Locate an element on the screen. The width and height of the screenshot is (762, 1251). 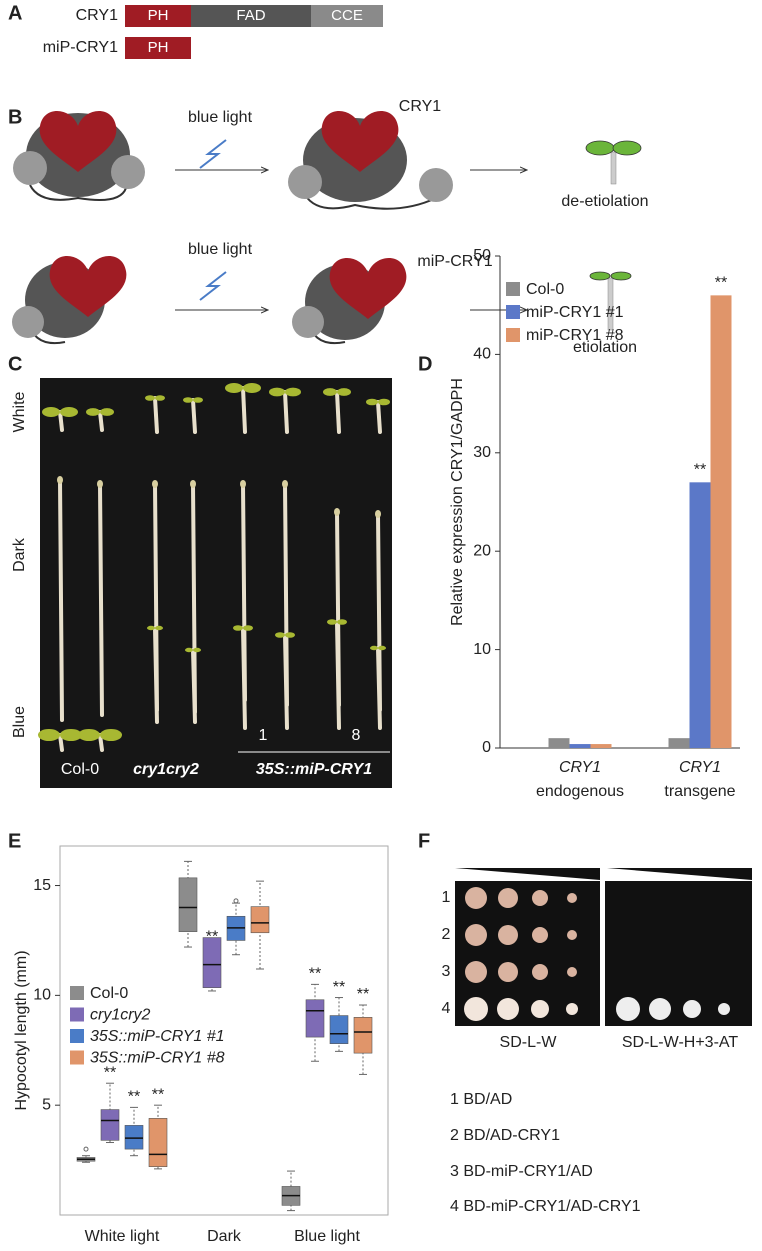
legend-label: cry1cry2 is located at coordinates (120, 1015).